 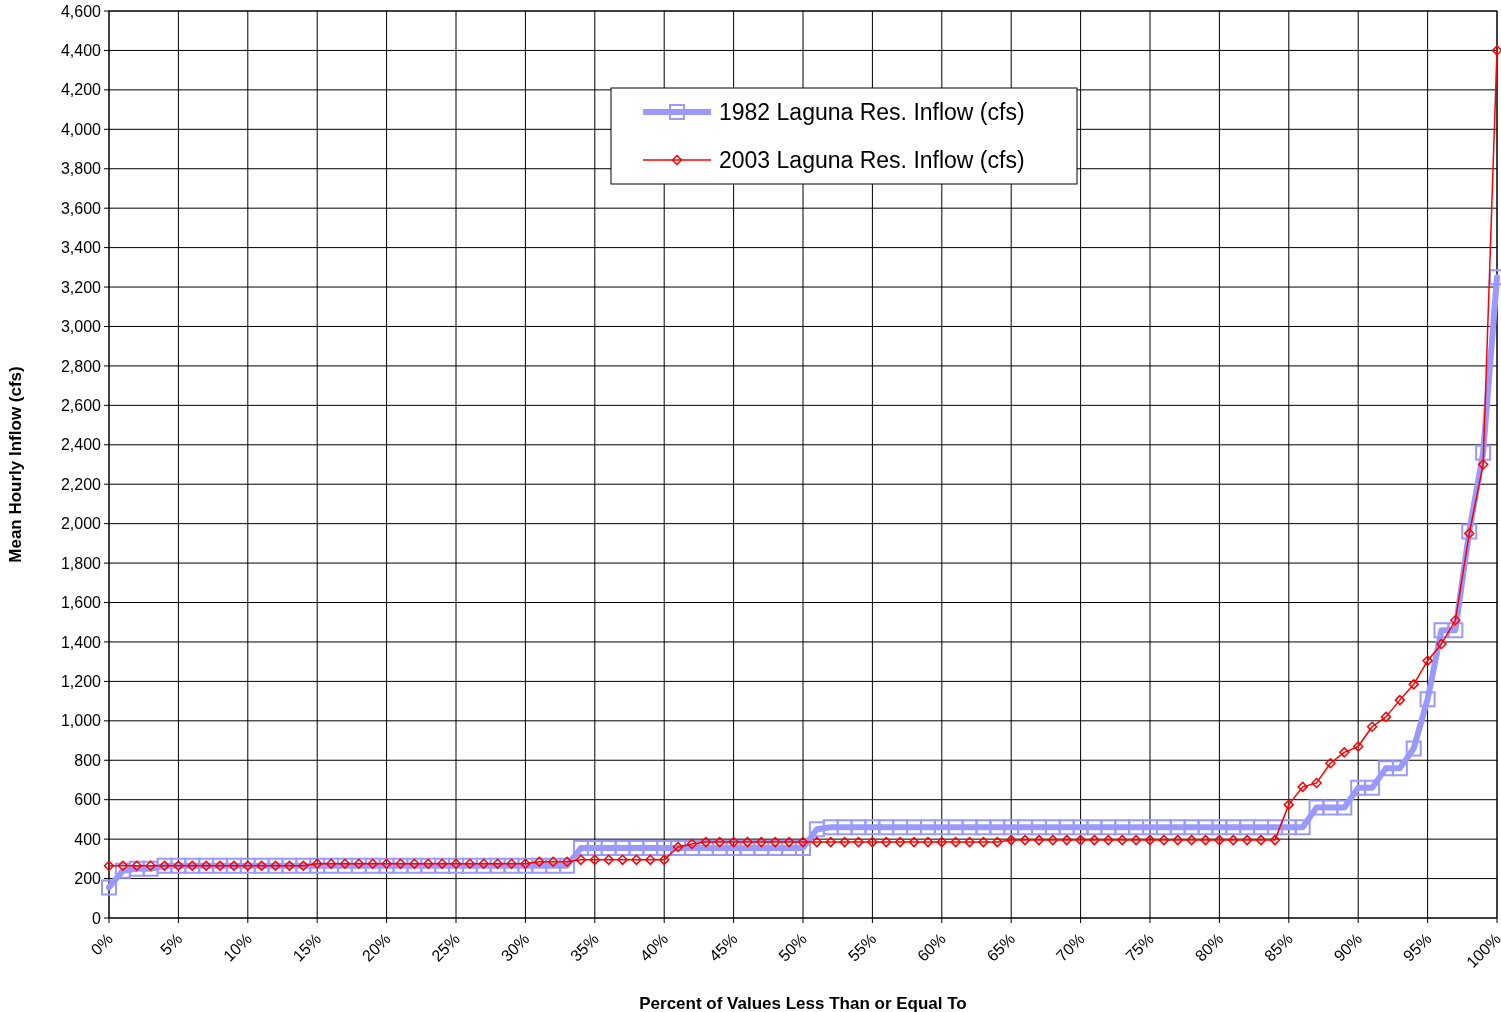 What do you see at coordinates (793, 947) in the screenshot?
I see `x-tick-label: 50%` at bounding box center [793, 947].